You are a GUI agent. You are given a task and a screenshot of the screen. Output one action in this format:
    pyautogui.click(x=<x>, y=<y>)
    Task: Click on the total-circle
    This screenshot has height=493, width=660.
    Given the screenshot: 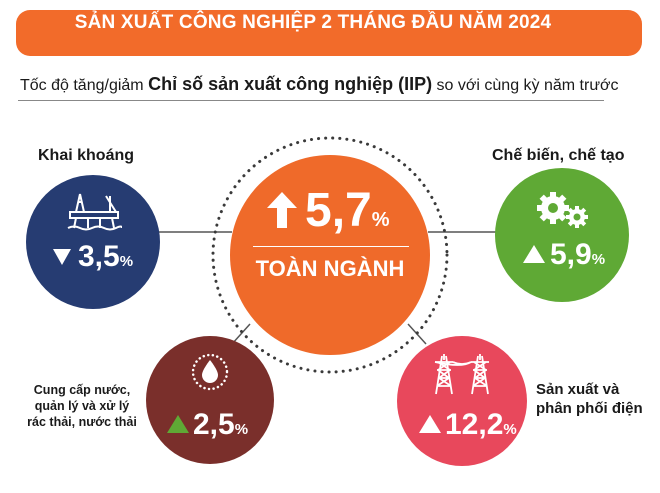 What is the action you would take?
    pyautogui.click(x=330, y=255)
    